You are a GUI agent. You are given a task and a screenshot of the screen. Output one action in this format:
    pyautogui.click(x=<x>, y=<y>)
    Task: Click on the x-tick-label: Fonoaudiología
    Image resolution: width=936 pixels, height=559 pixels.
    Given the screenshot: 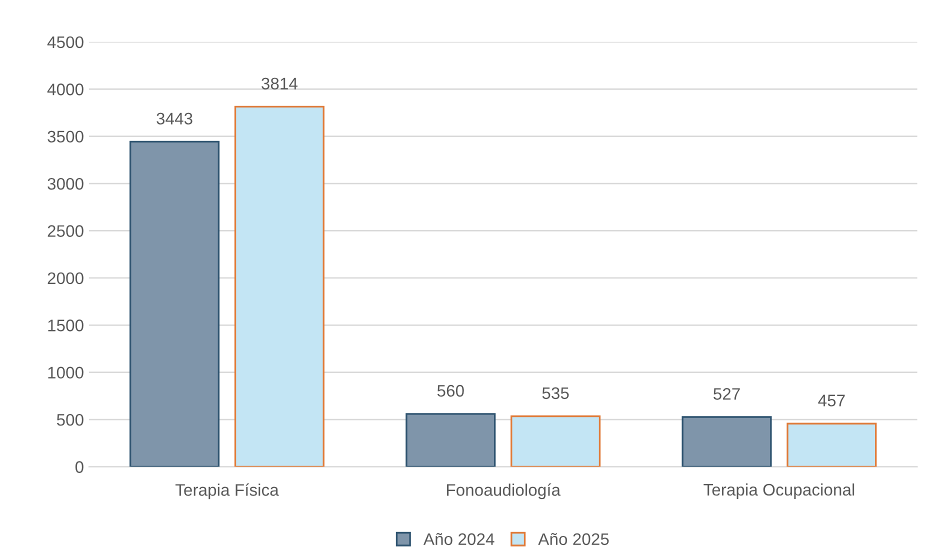 What is the action you would take?
    pyautogui.click(x=504, y=491)
    